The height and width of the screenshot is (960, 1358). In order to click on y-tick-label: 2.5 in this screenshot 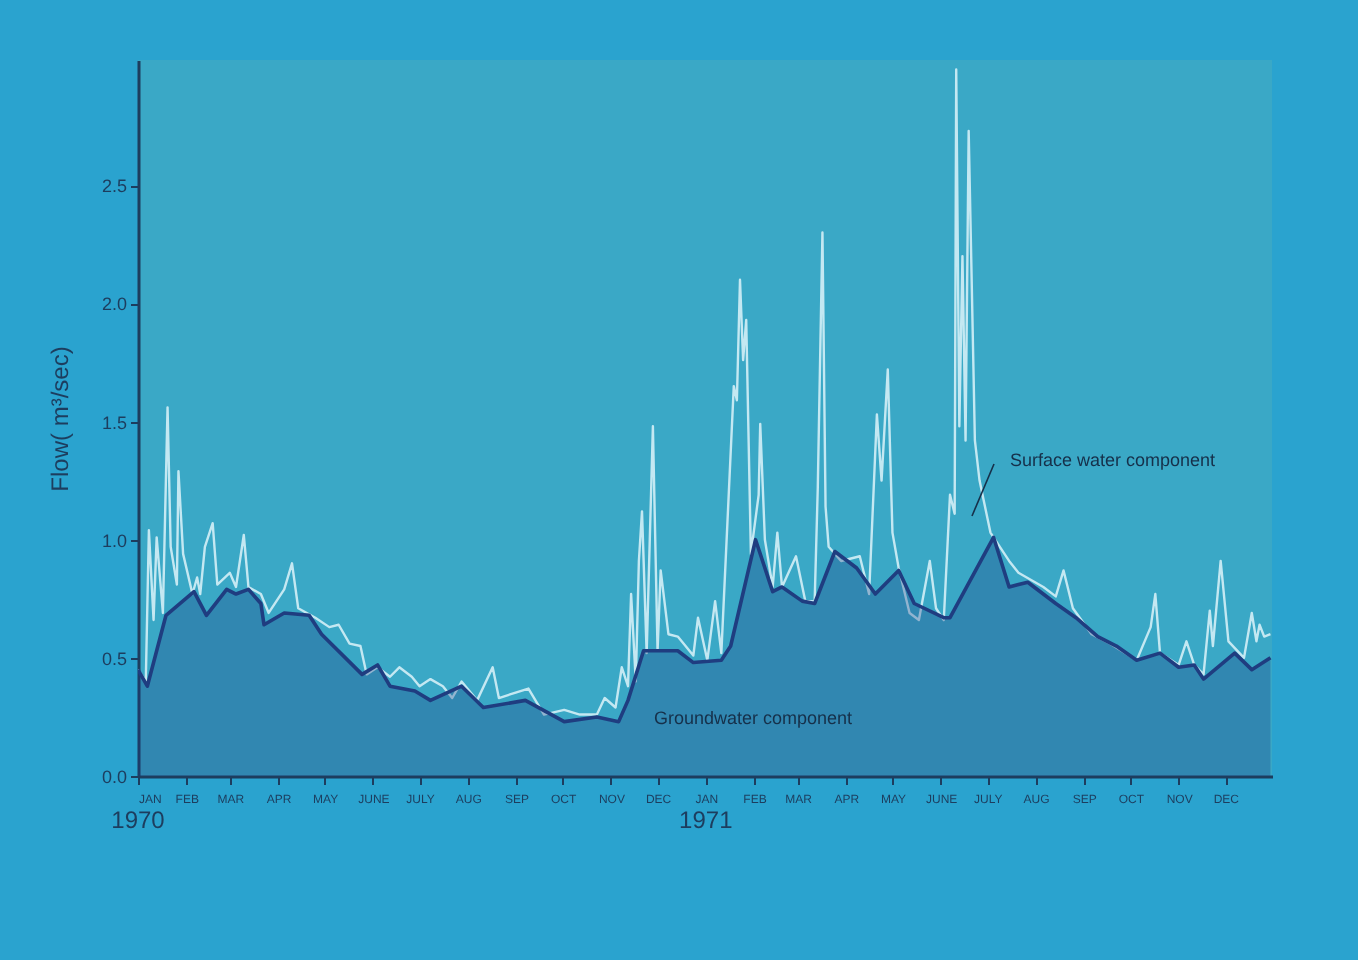, I will do `click(114, 186)`.